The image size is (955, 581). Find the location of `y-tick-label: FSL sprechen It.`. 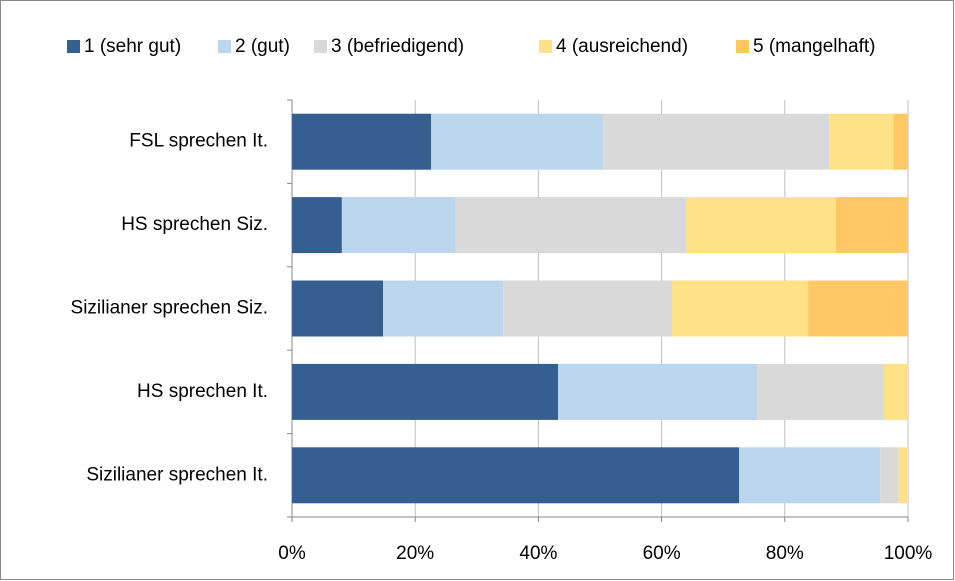

y-tick-label: FSL sprechen It. is located at coordinates (198, 141).